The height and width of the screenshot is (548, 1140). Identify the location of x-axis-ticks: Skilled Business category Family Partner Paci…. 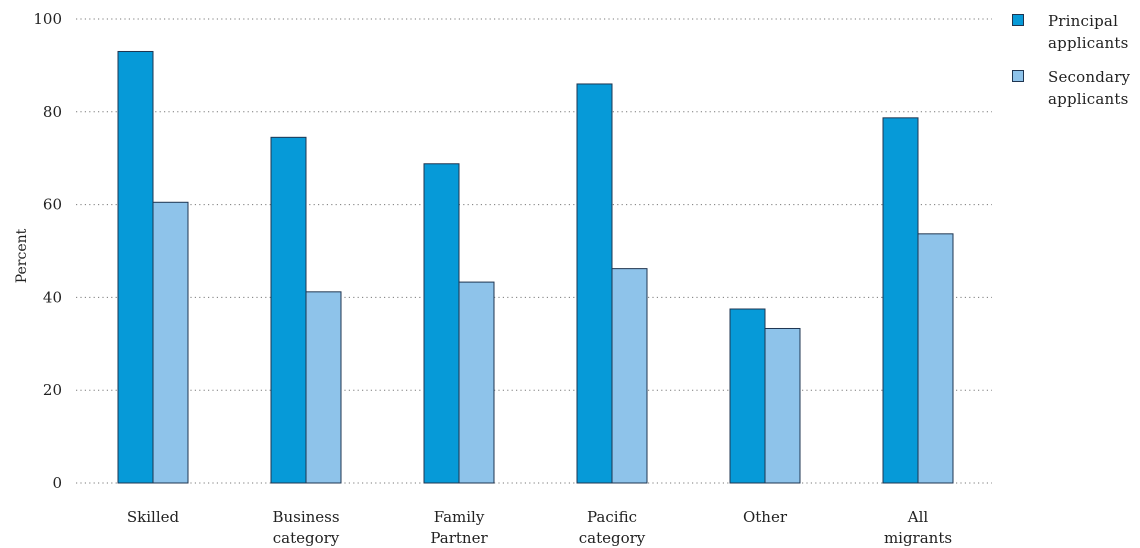
(539, 527).